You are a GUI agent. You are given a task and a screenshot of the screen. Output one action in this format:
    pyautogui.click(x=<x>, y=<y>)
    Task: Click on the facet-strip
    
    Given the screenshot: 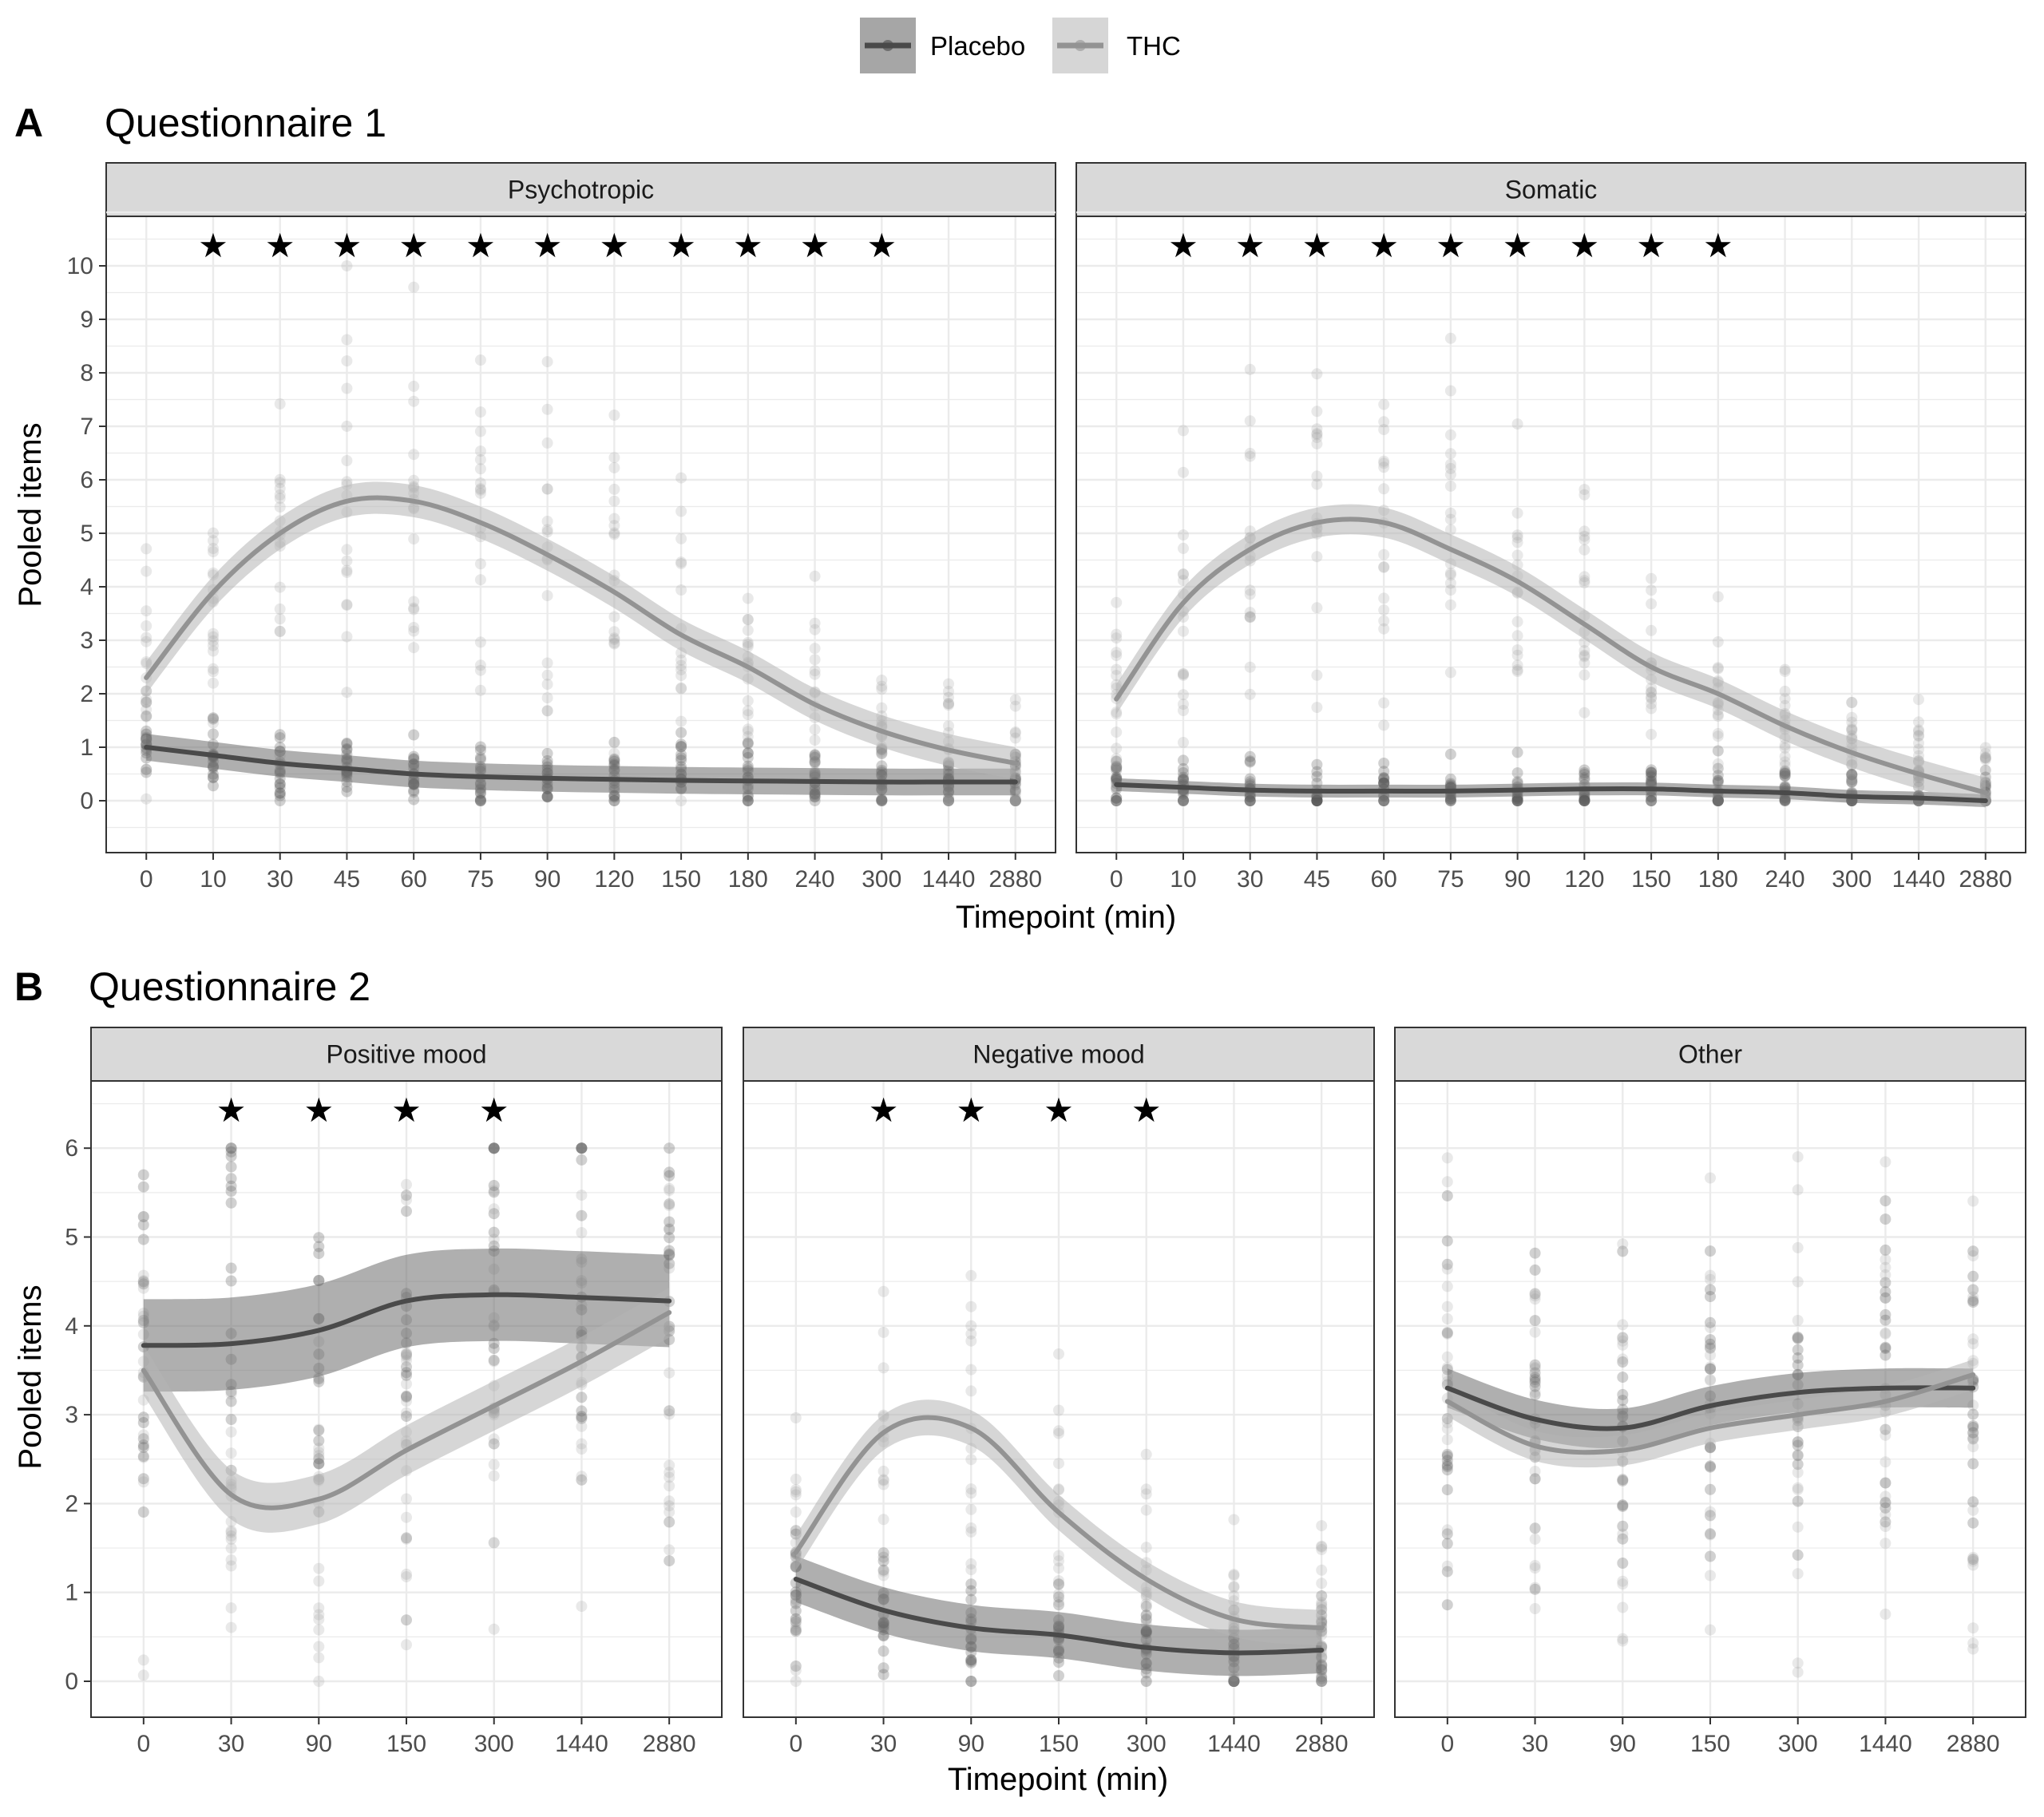 What is the action you would take?
    pyautogui.click(x=580, y=190)
    